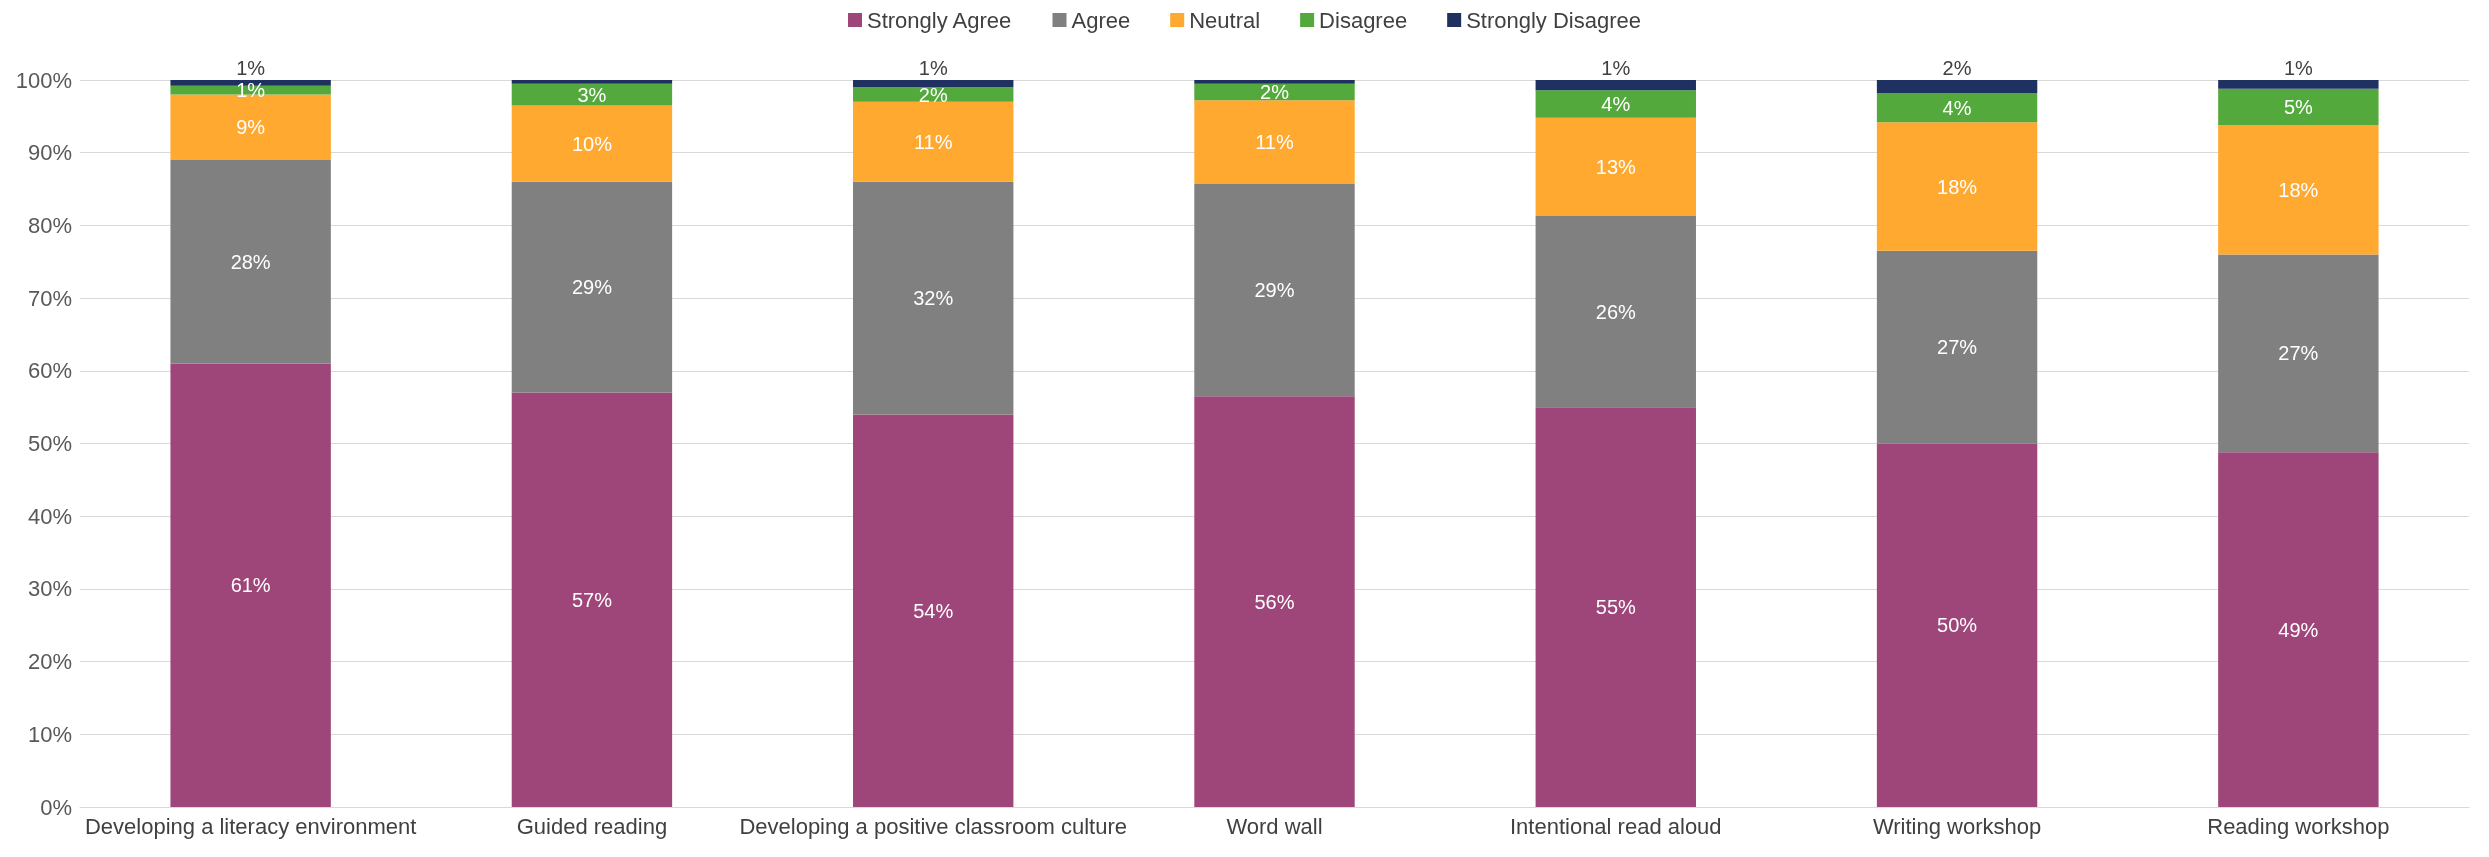  What do you see at coordinates (1274, 826) in the screenshot?
I see `x-tick-label: Word wall` at bounding box center [1274, 826].